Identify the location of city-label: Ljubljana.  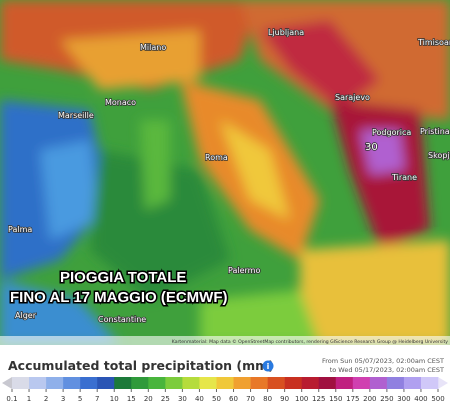
(286, 32).